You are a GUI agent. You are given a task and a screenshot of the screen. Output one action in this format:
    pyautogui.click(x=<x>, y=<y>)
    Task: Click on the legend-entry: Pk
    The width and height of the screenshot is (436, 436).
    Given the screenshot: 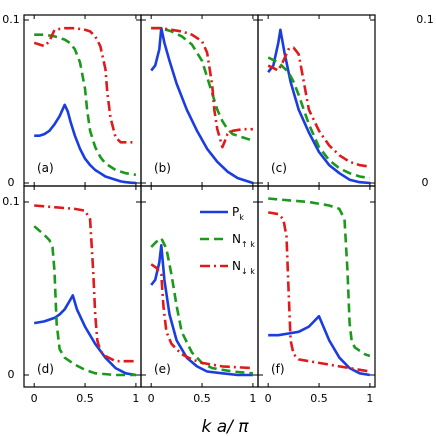 What is the action you would take?
    pyautogui.click(x=222, y=213)
    